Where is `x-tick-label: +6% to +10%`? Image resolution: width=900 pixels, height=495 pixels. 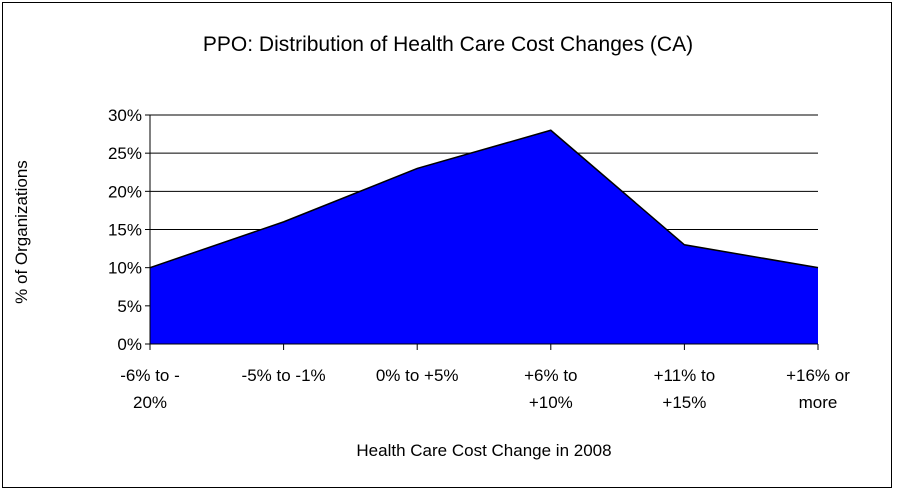
x-tick-label: +6% to +10% is located at coordinates (550, 389).